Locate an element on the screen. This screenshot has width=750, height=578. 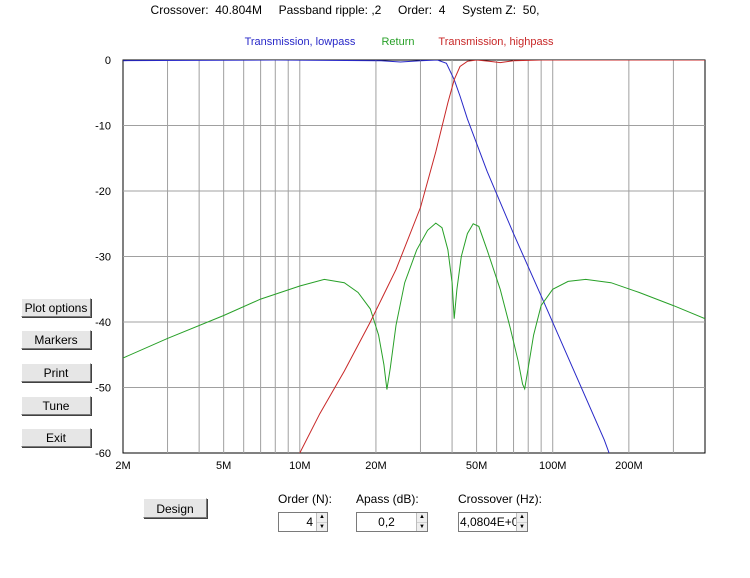
order-input: 4 is located at coordinates (309, 522).